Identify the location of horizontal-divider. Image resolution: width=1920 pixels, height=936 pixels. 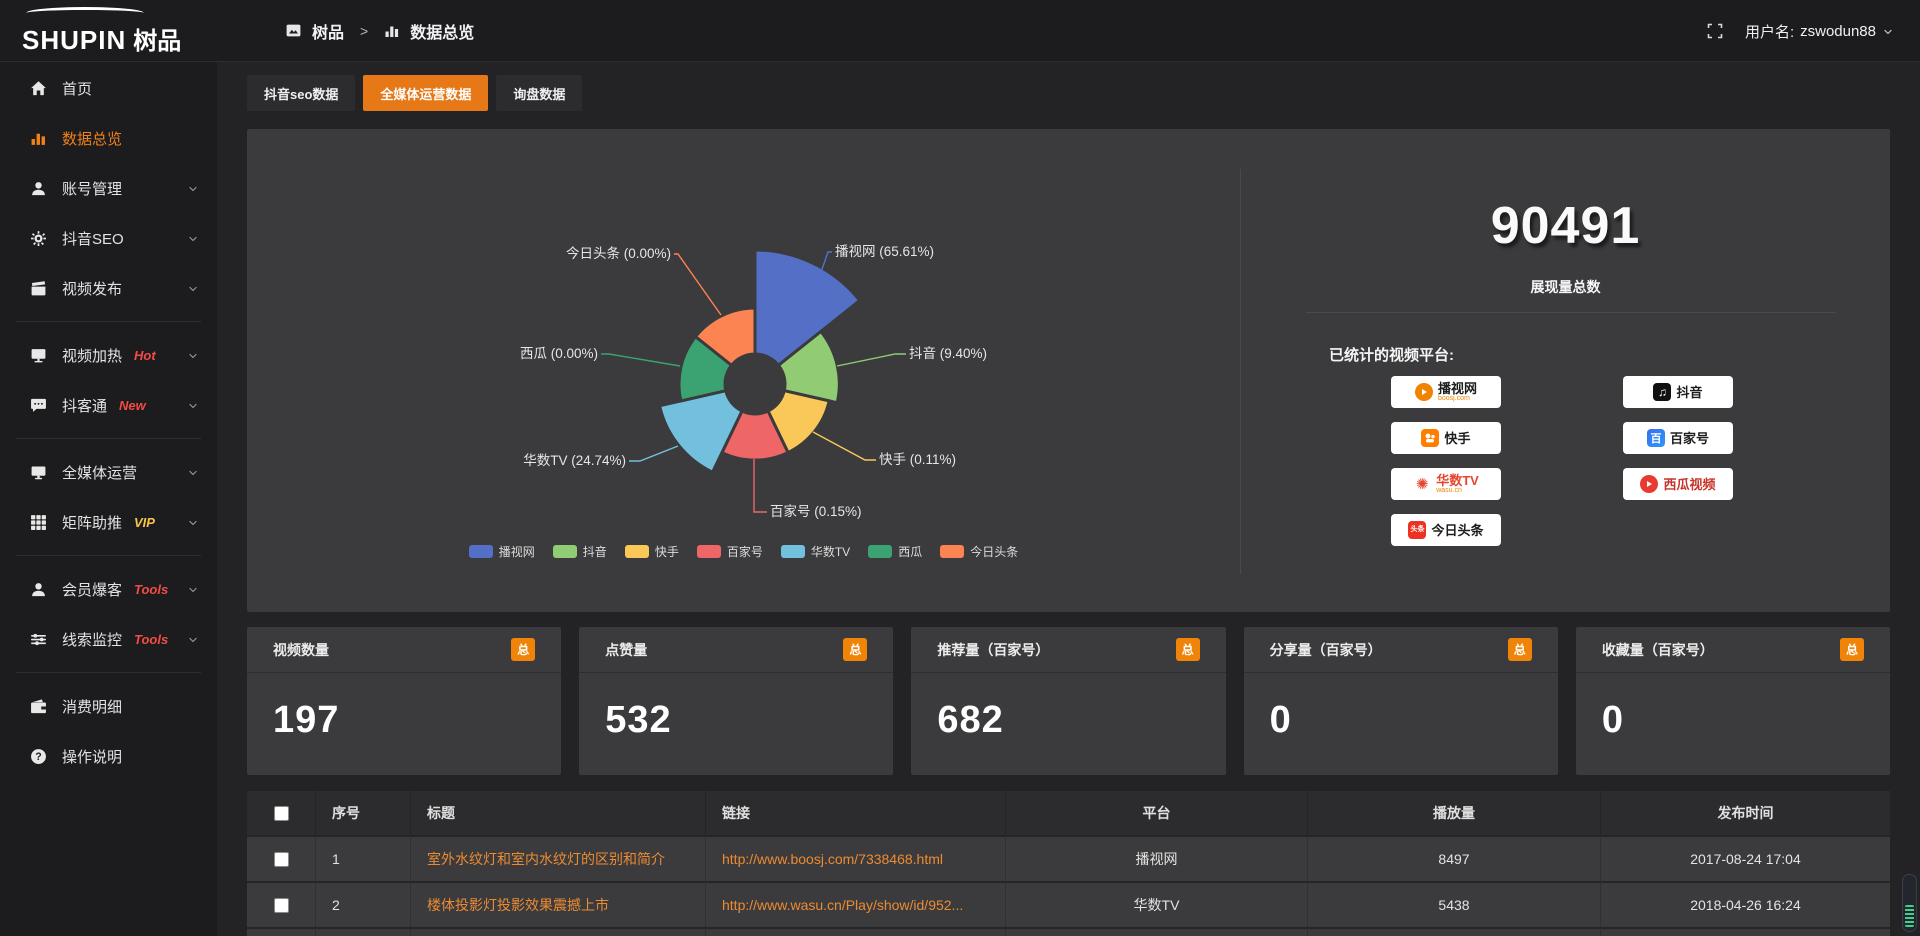
(1571, 312).